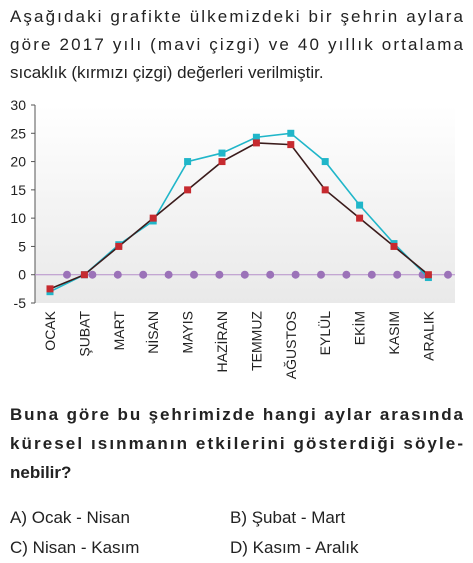 Image resolution: width=473 pixels, height=563 pixels. I want to click on x-tick-label: OCAK, so click(50, 330).